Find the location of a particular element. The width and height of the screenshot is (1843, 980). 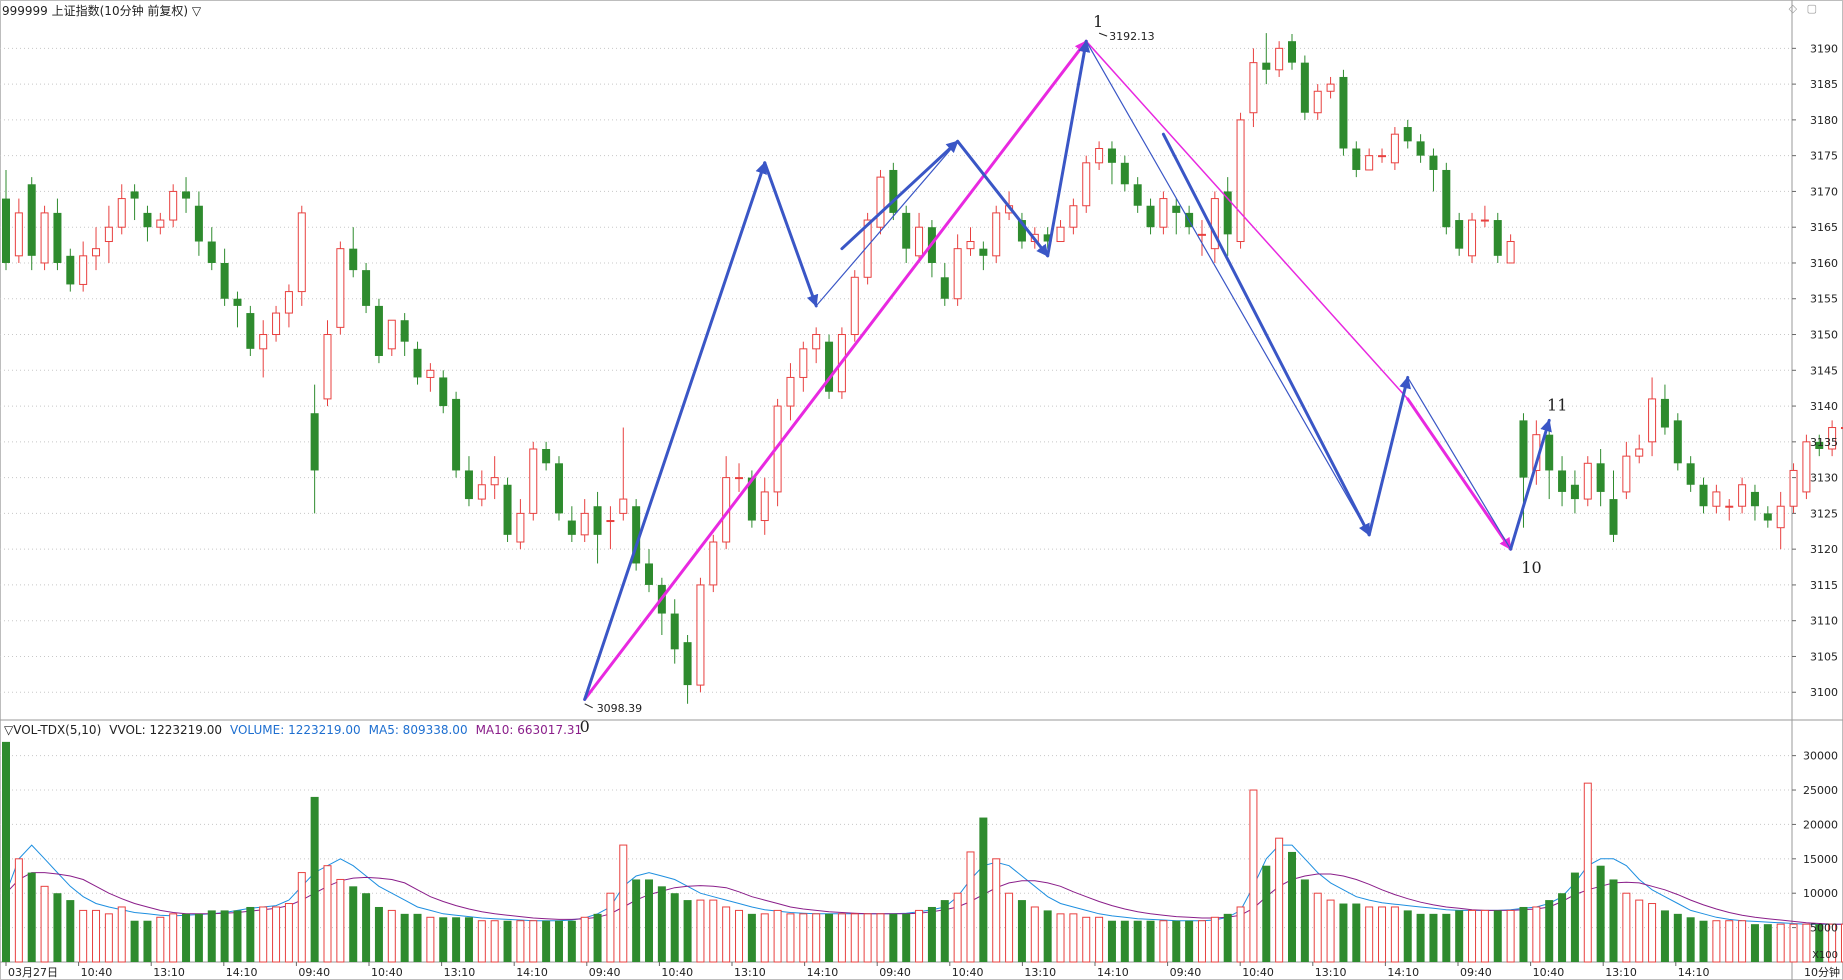

chart-title: 999999 上证指数(10分钟 前复权) ▽ is located at coordinates (102, 11).